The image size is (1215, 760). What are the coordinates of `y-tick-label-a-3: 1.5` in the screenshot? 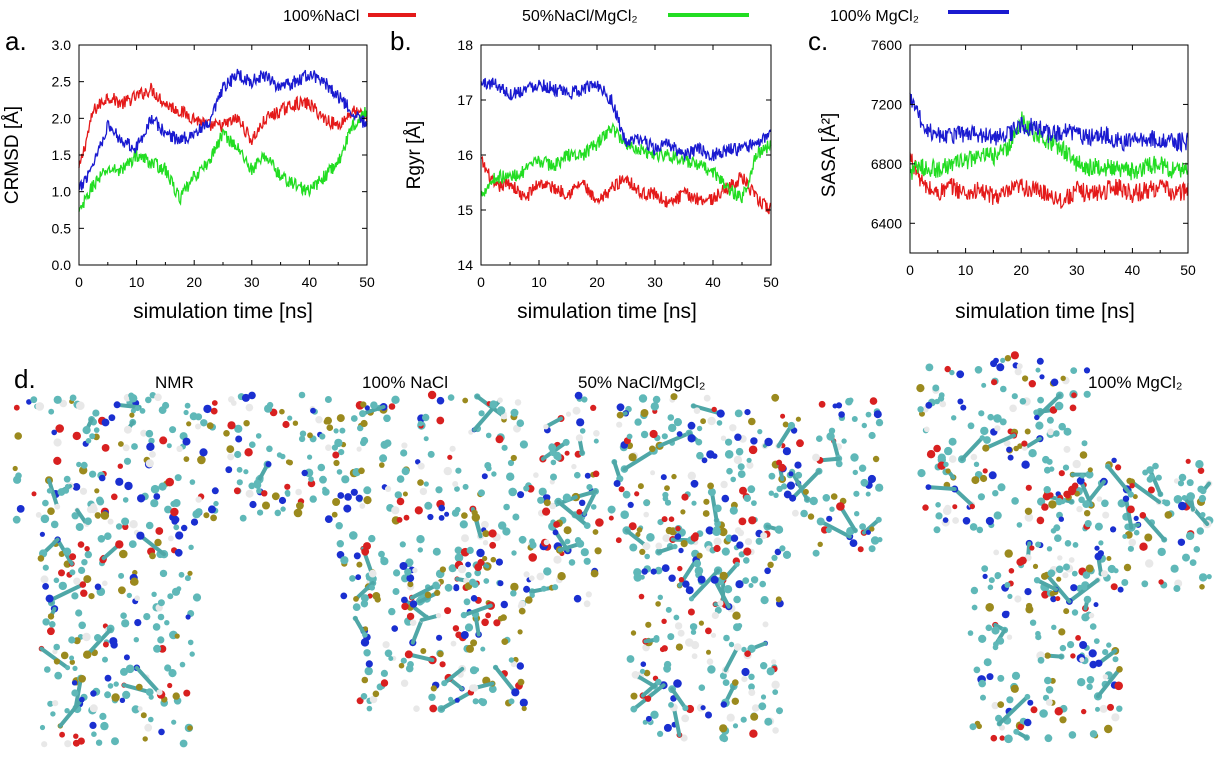 It's located at (62, 155).